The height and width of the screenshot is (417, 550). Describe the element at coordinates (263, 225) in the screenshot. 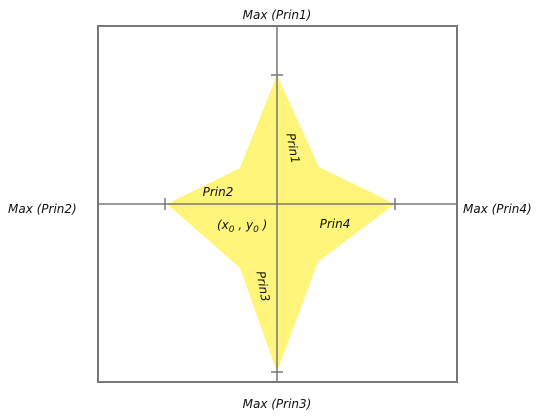

I see `center-close: )` at that location.